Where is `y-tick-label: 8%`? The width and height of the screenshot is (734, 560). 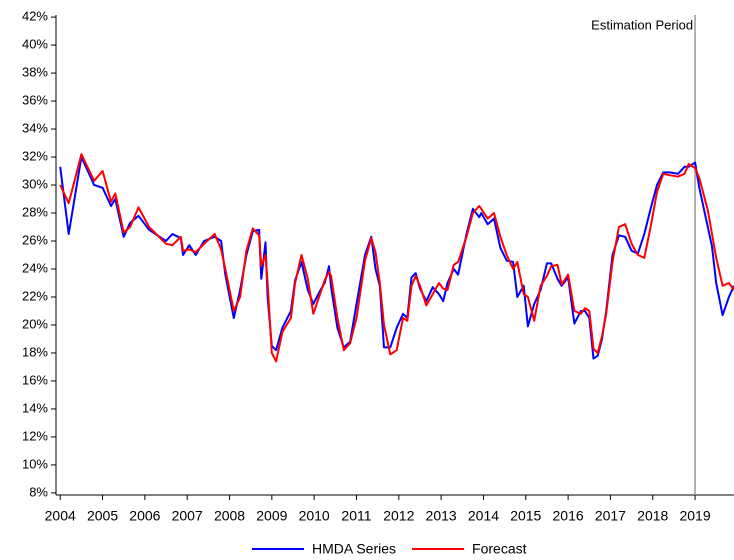 y-tick-label: 8% is located at coordinates (38, 491).